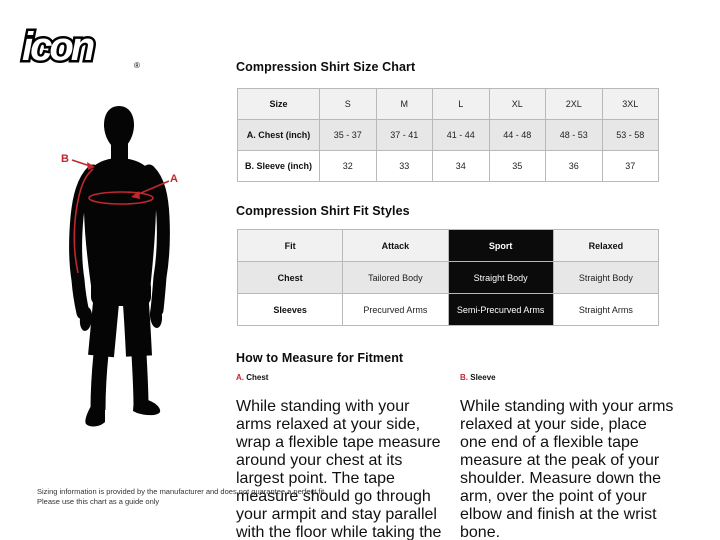 This screenshot has width=720, height=540. What do you see at coordinates (278, 135) in the screenshot?
I see `chest-row-label: A. Chest (inch)` at bounding box center [278, 135].